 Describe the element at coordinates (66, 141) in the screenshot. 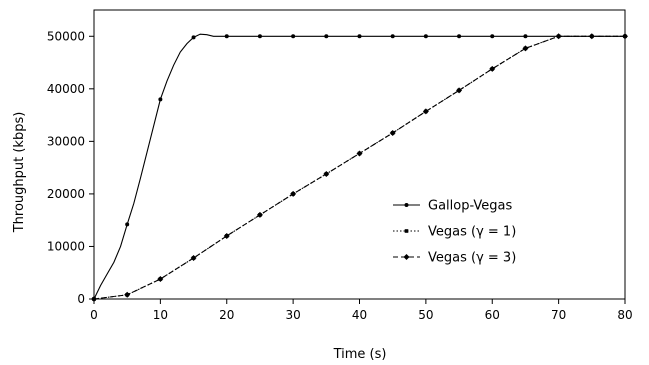

I see `y-tick-label: 30000` at that location.